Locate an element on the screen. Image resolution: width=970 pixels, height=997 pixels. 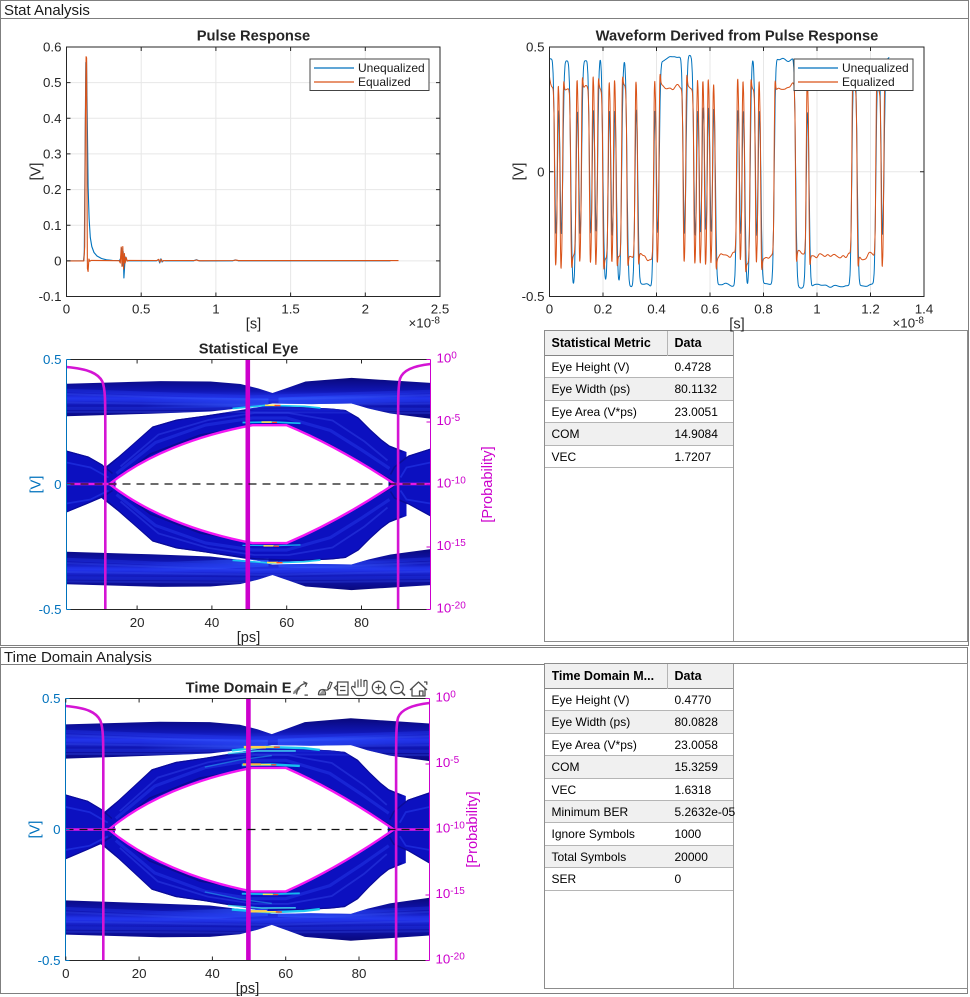
svg-text: 1.5 is located at coordinates (290, 309).